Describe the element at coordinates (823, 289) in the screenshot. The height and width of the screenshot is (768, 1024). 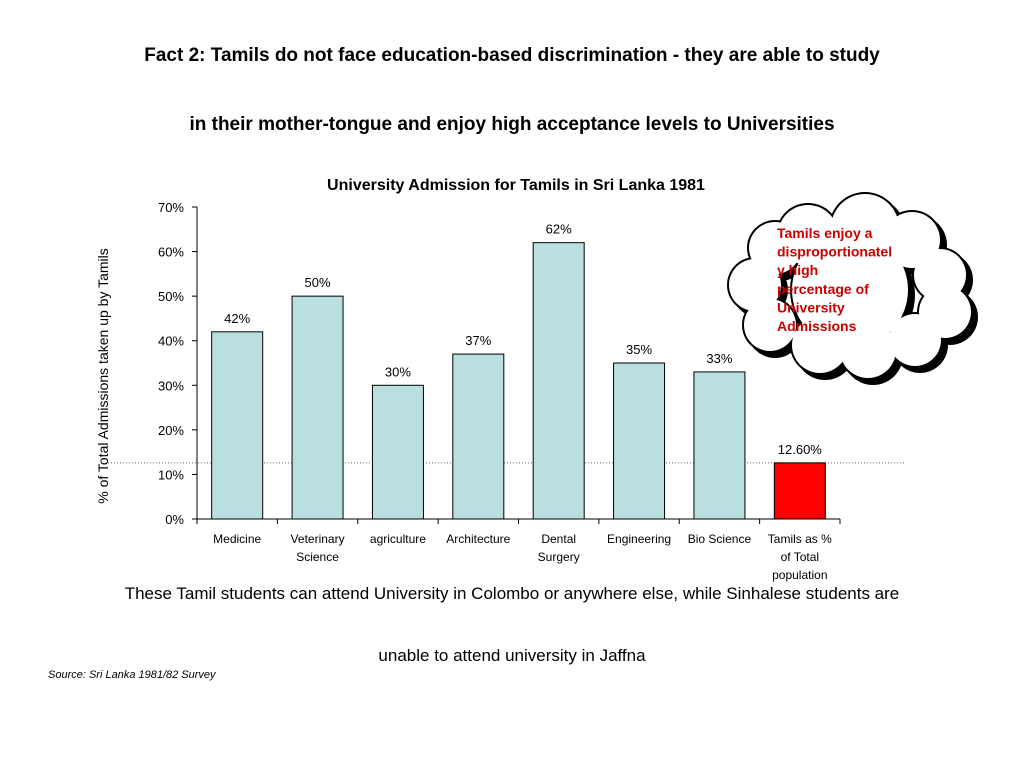
I see `callout-text-line: percentage of` at that location.